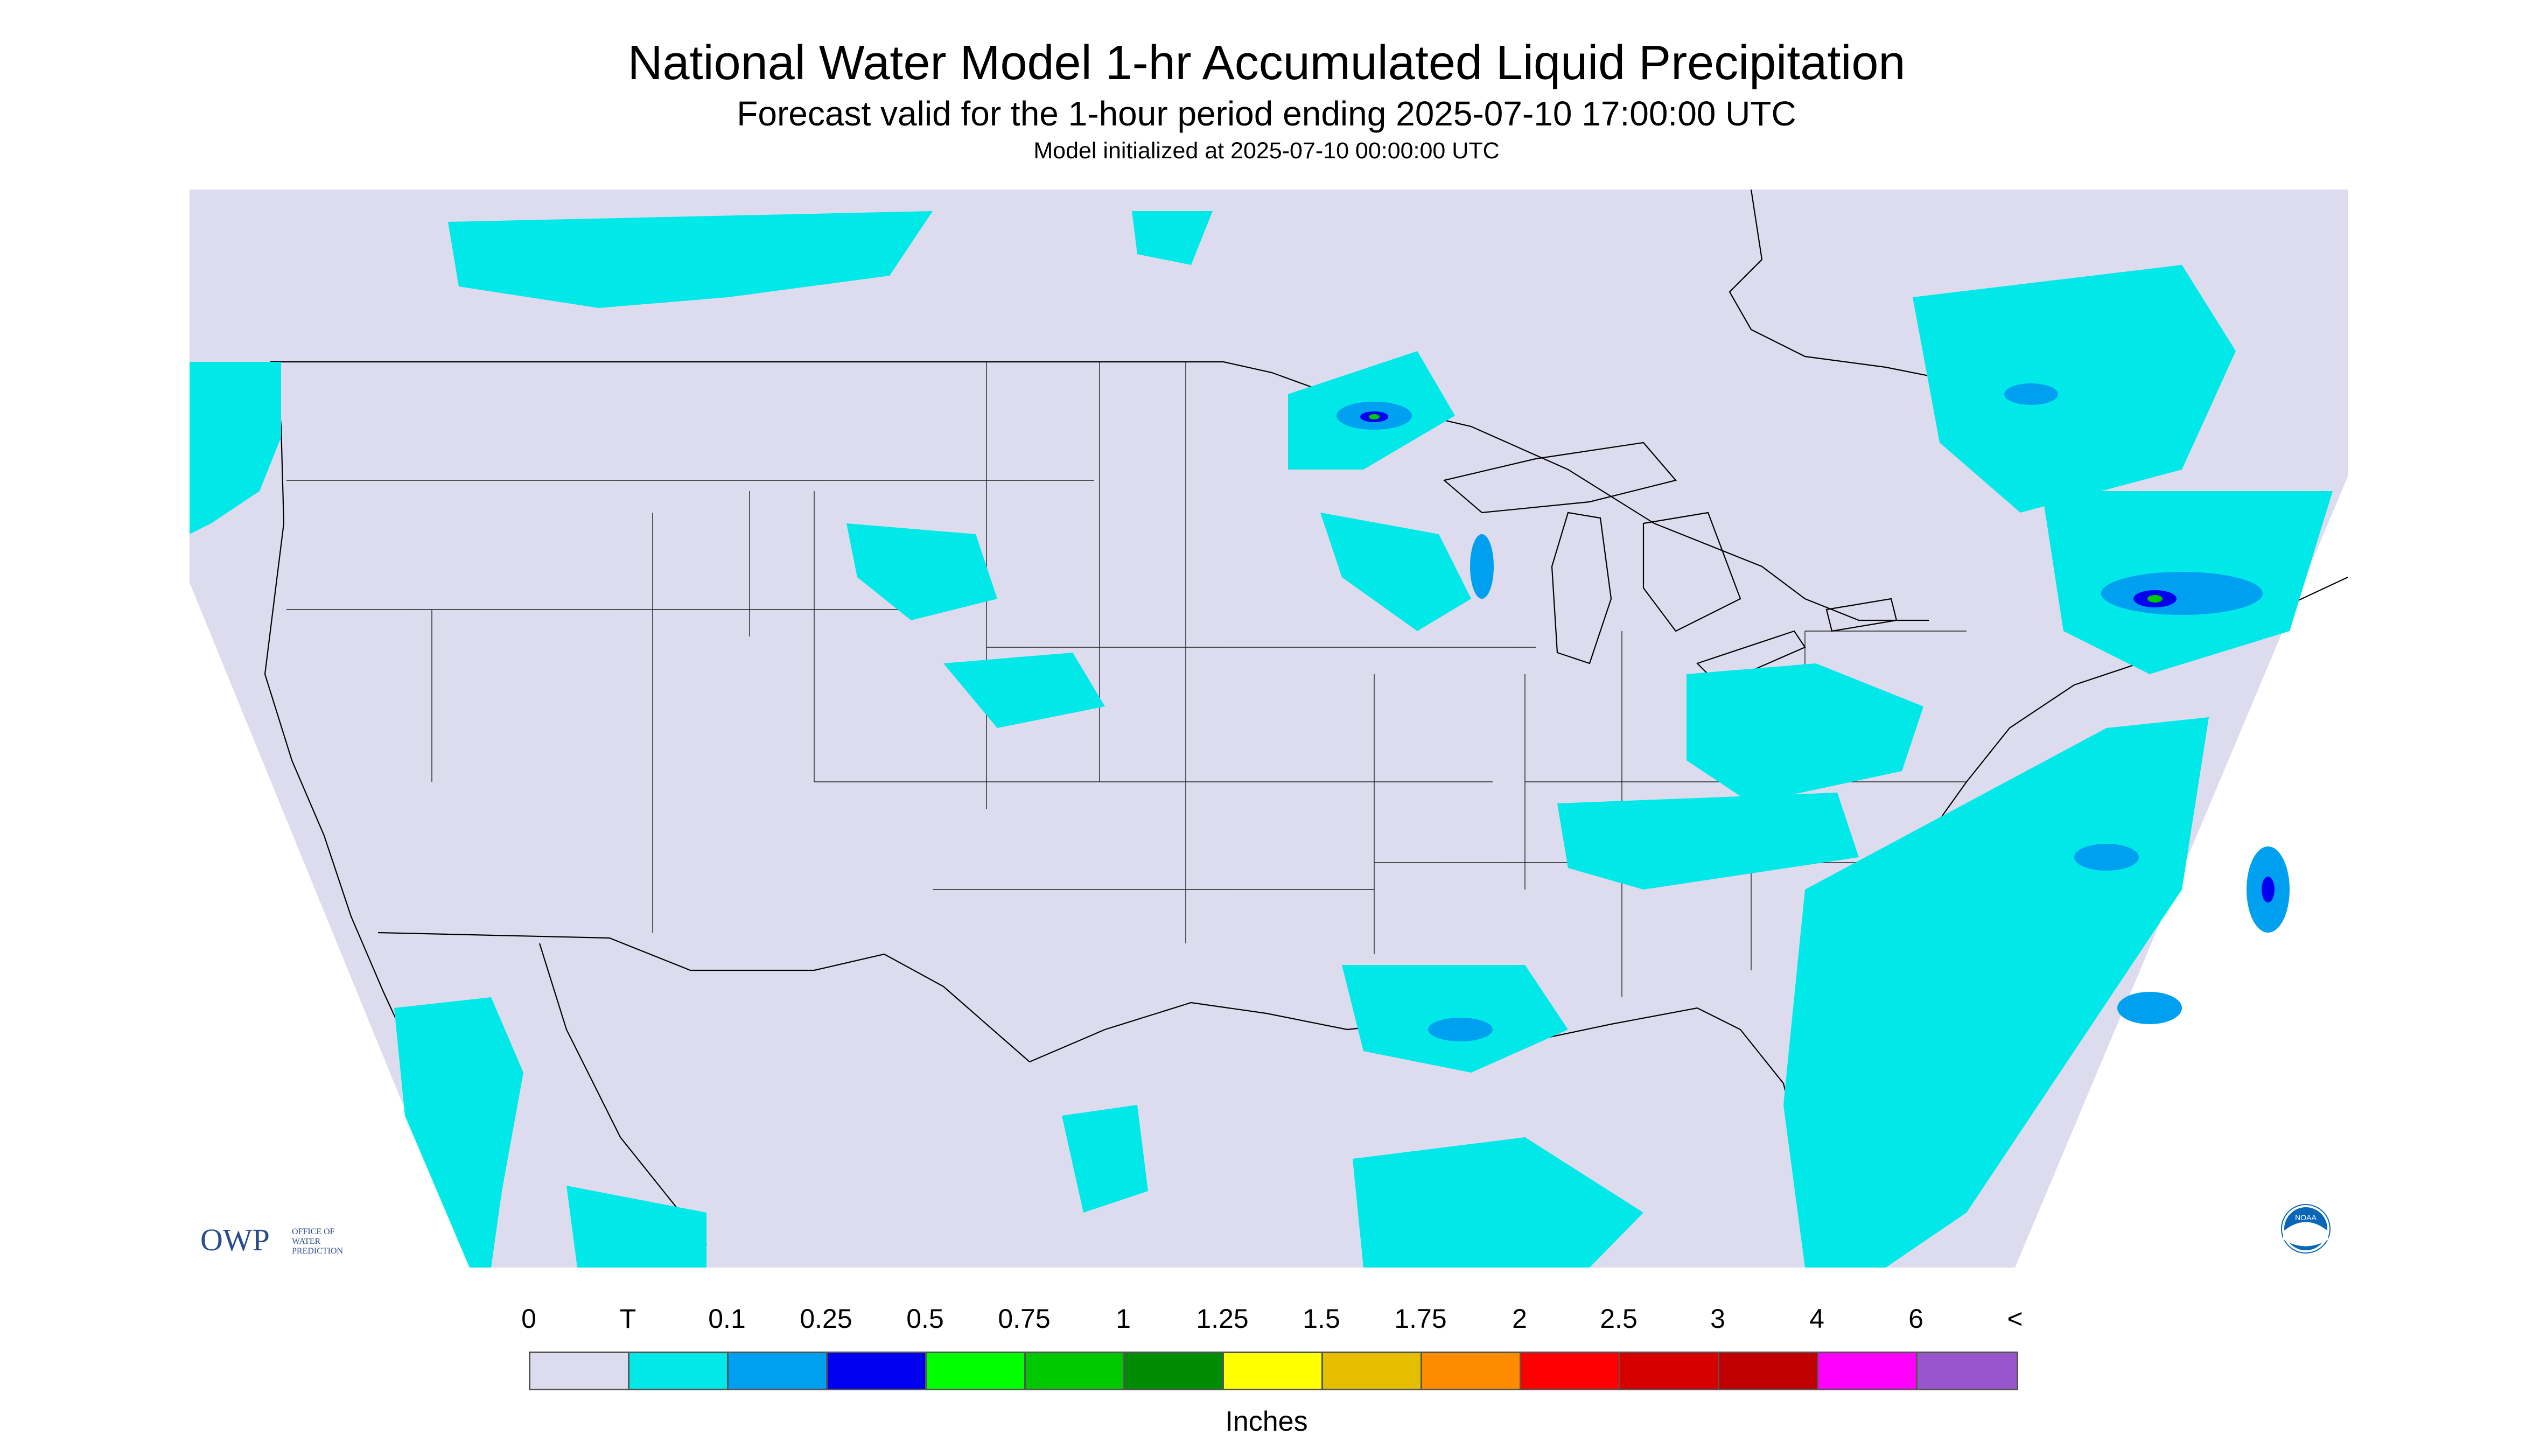 The image size is (2533, 1456). Describe the element at coordinates (2306, 1217) in the screenshot. I see `noaa-logo-text: NOAA` at that location.